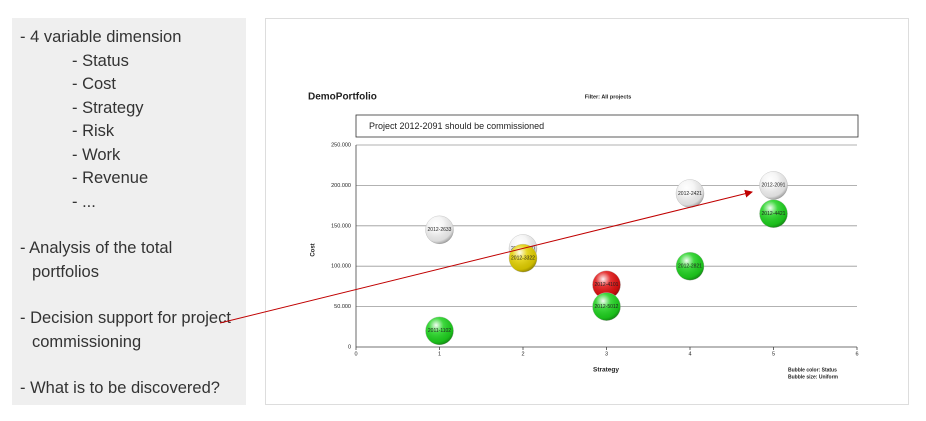 Image resolution: width=926 pixels, height=421 pixels. Describe the element at coordinates (96, 260) in the screenshot. I see `bullet: - Analysis of the total portfolios` at that location.